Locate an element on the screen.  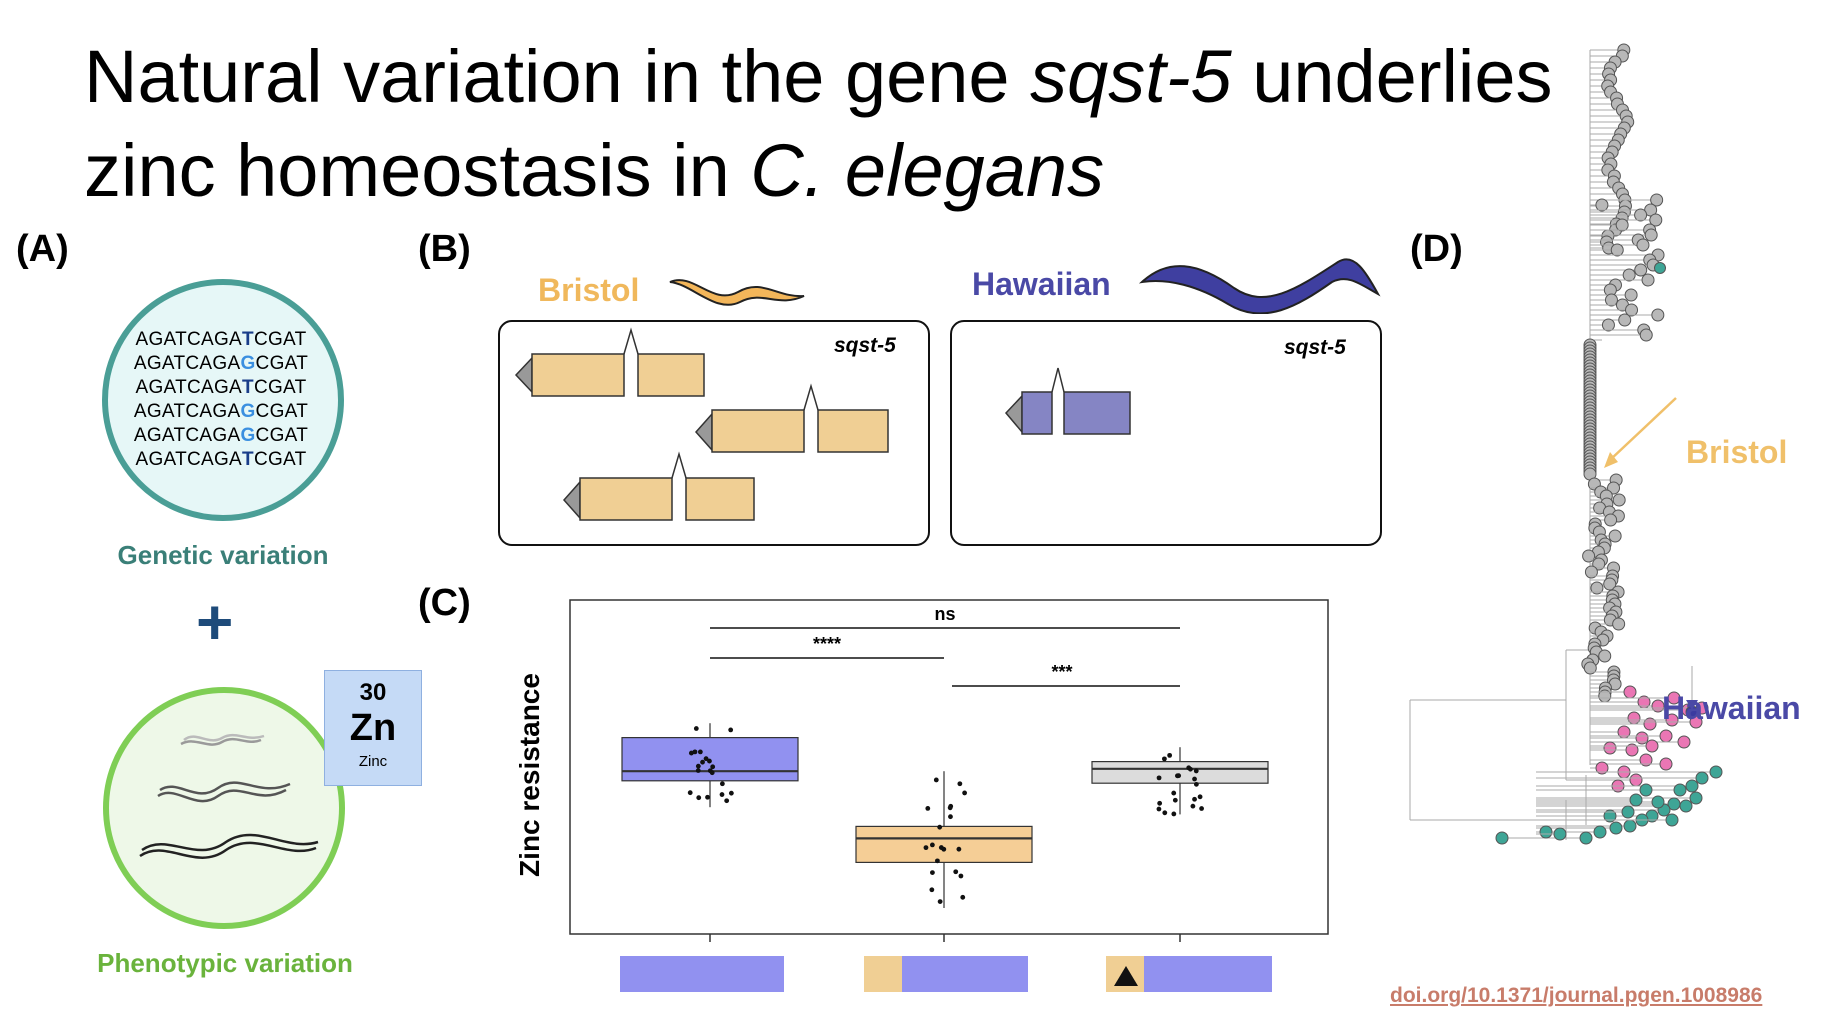
significance-label: *** is located at coordinates (1061, 672).